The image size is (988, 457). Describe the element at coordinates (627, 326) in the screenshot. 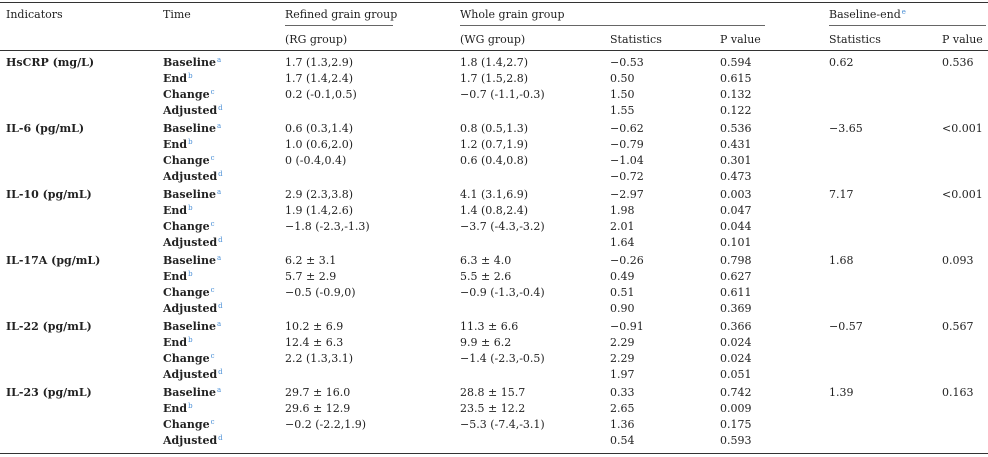

I see `statistics-value: −0.91` at that location.